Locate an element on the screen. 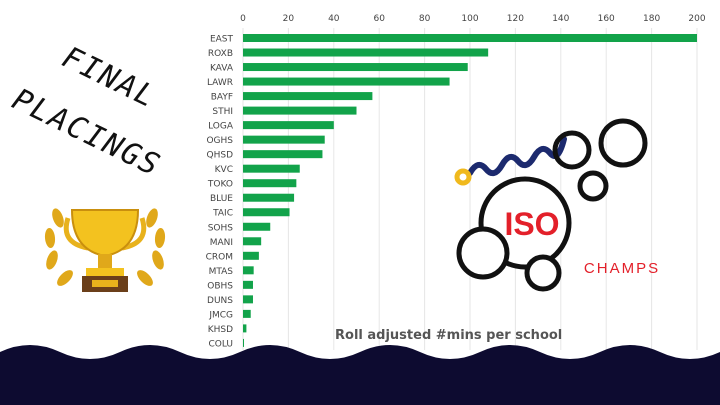  x-tick-label: 60 is located at coordinates (379, 19).